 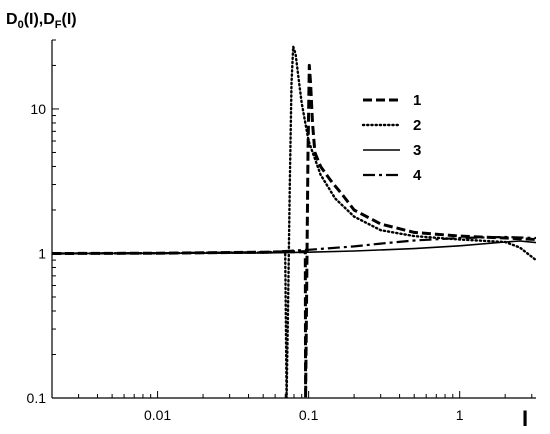 I want to click on x-tick-label: 0.1, so click(x=309, y=415).